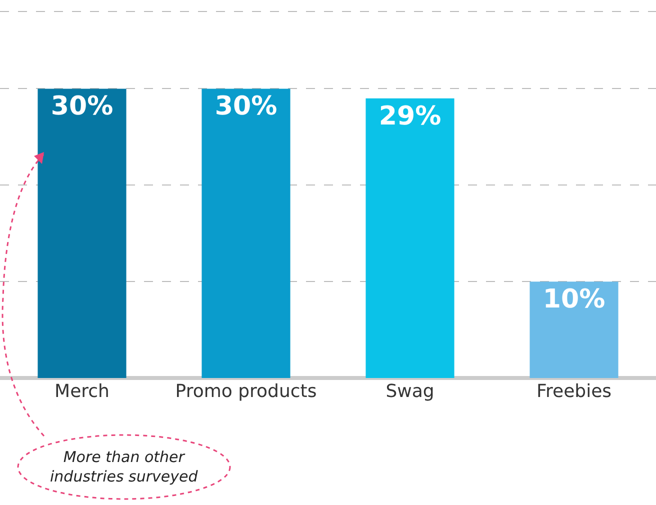 The height and width of the screenshot is (505, 656). Describe the element at coordinates (574, 391) in the screenshot. I see `x-tick-label: Freebies` at that location.